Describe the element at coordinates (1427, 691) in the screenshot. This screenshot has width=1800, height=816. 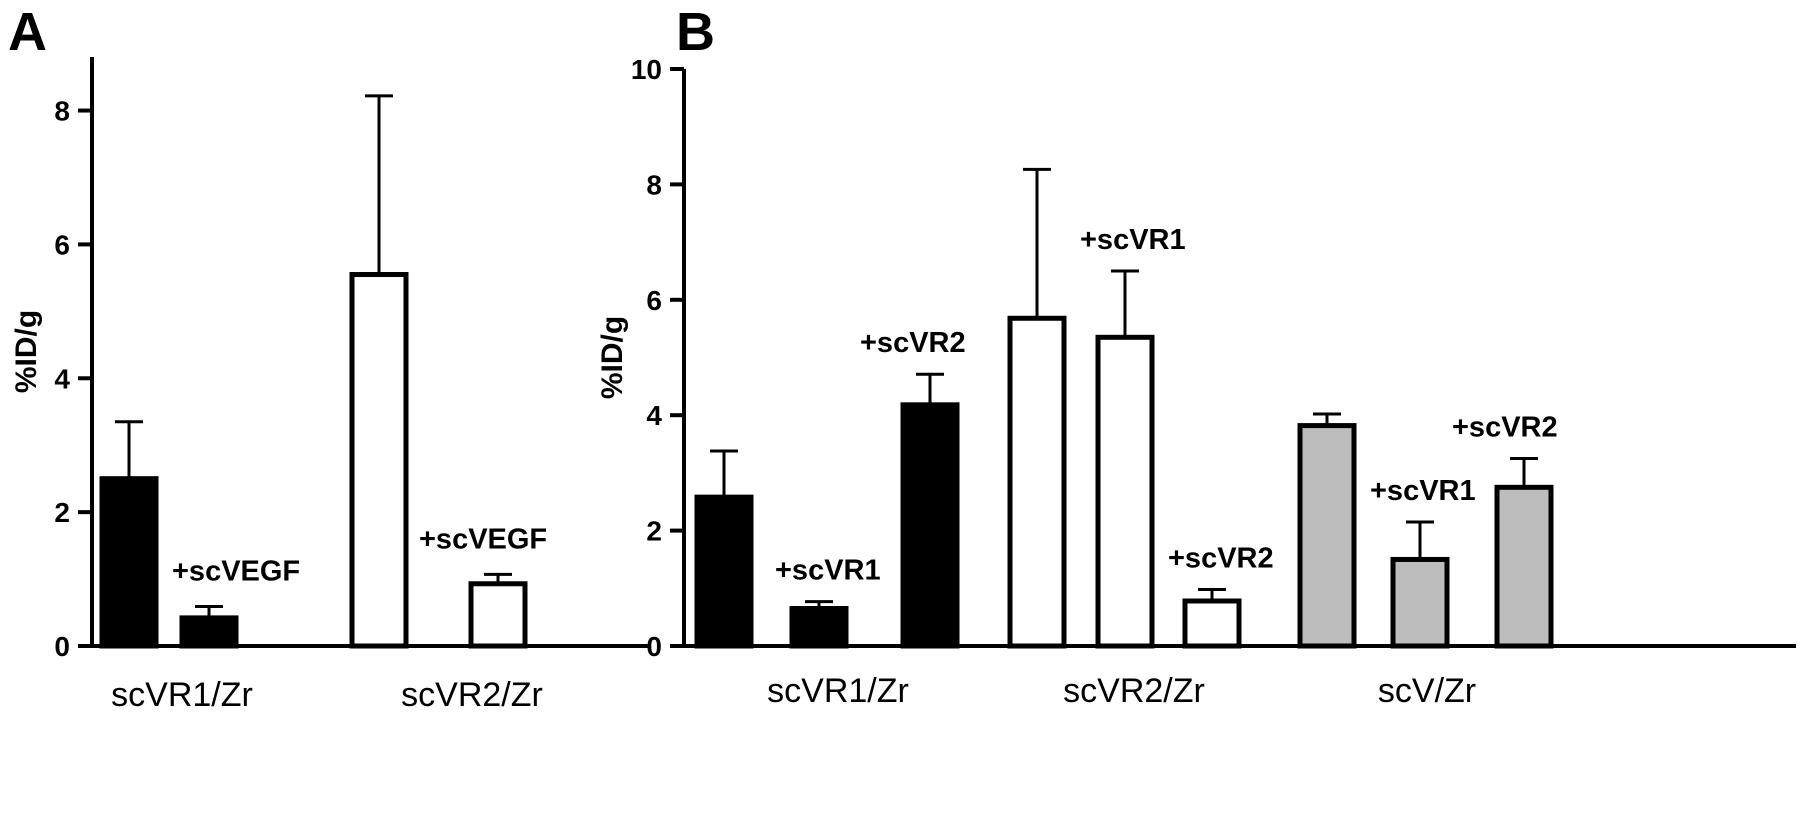
I see `x-group-label: scV/Zr` at that location.